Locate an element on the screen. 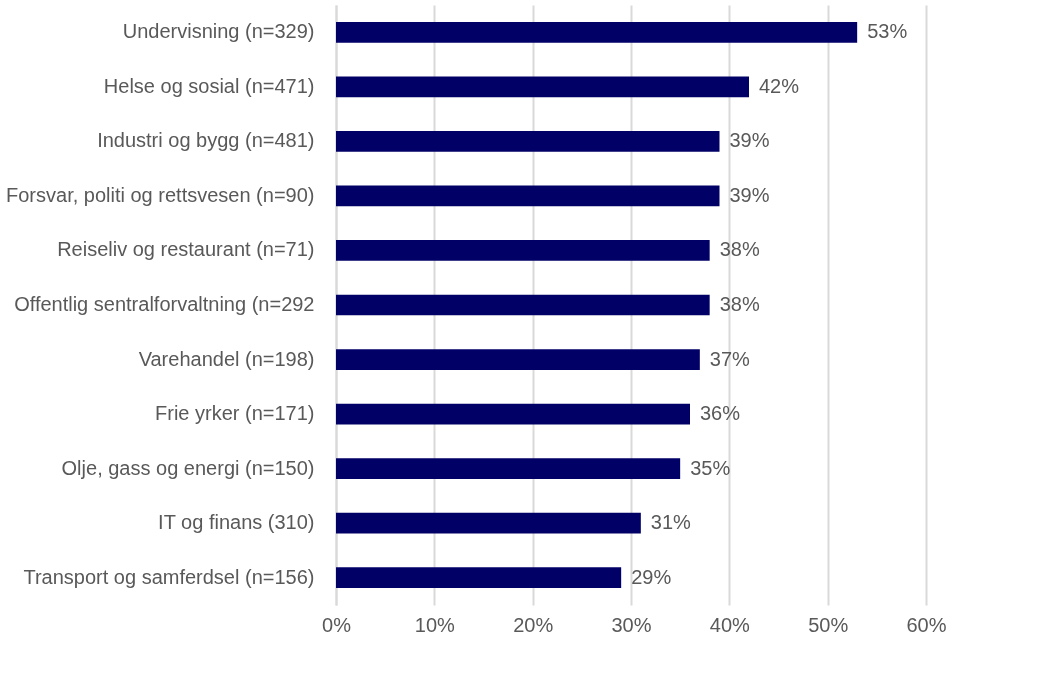 The width and height of the screenshot is (1052, 686). x-tick-label: 50% is located at coordinates (828, 624).